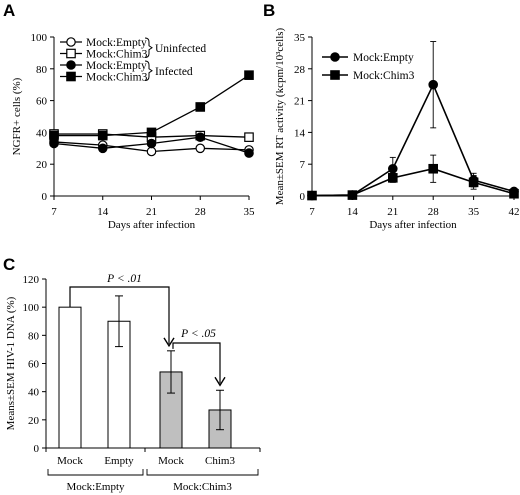  I want to click on y-axis-title: NGFR+ cells (%), so click(17, 116).